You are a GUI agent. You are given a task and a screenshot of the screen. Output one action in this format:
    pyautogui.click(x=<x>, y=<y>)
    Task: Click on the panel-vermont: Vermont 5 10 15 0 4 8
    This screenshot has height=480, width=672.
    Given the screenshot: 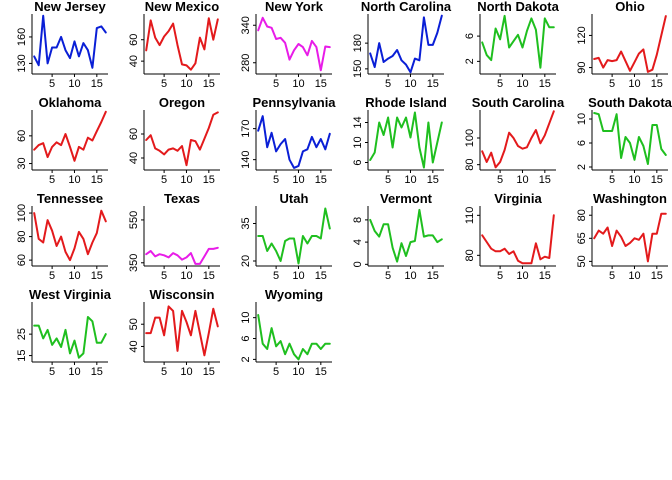 What is the action you would take?
    pyautogui.click(x=398, y=236)
    